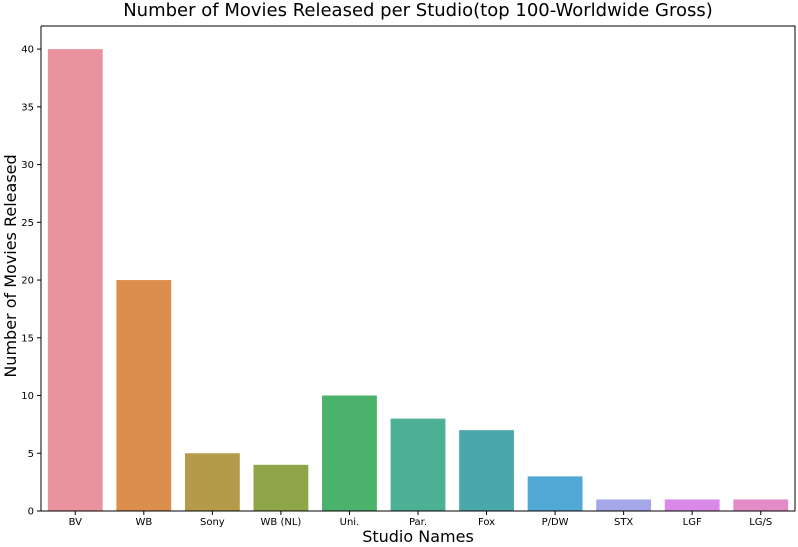 Image resolution: width=798 pixels, height=547 pixels. I want to click on y-tick-label: 25, so click(27, 223).